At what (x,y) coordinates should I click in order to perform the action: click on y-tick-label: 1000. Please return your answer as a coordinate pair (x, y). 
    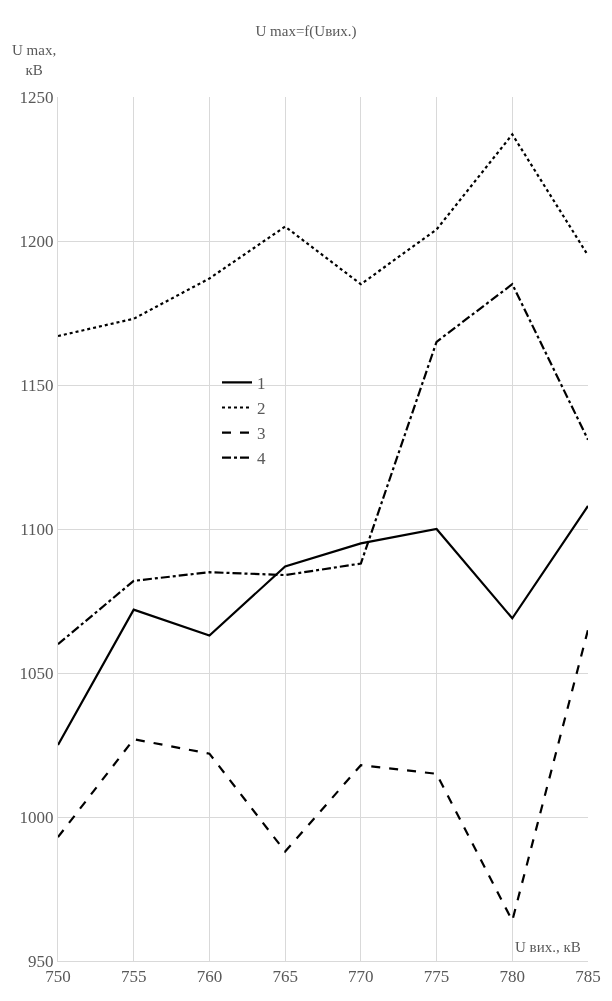
    Looking at the image, I should click on (36, 817).